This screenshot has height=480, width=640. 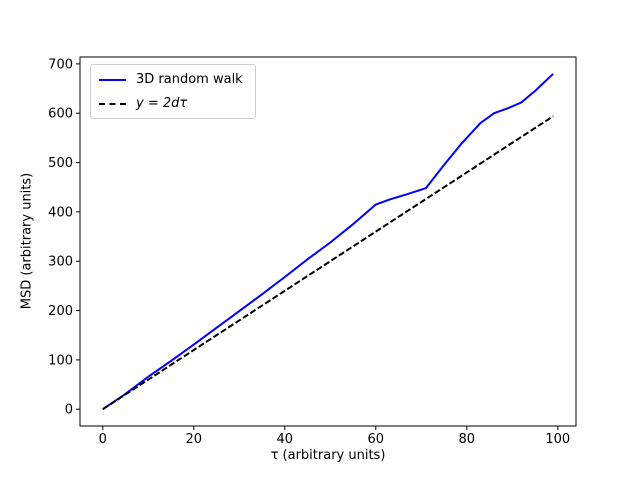 I want to click on x-tick-label-3: 60, so click(x=376, y=439).